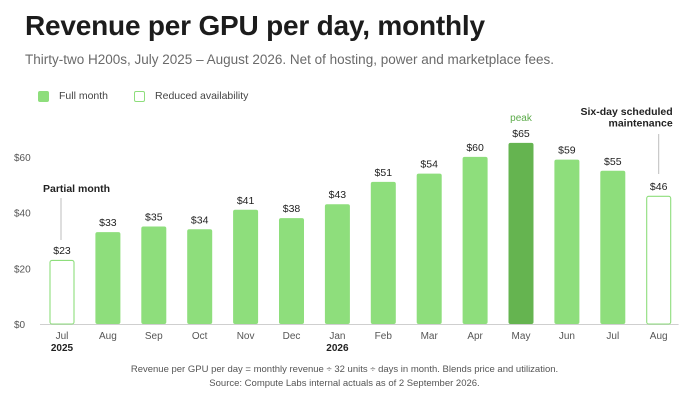 This screenshot has width=689, height=400. I want to click on bar-value-label: $41, so click(246, 201).